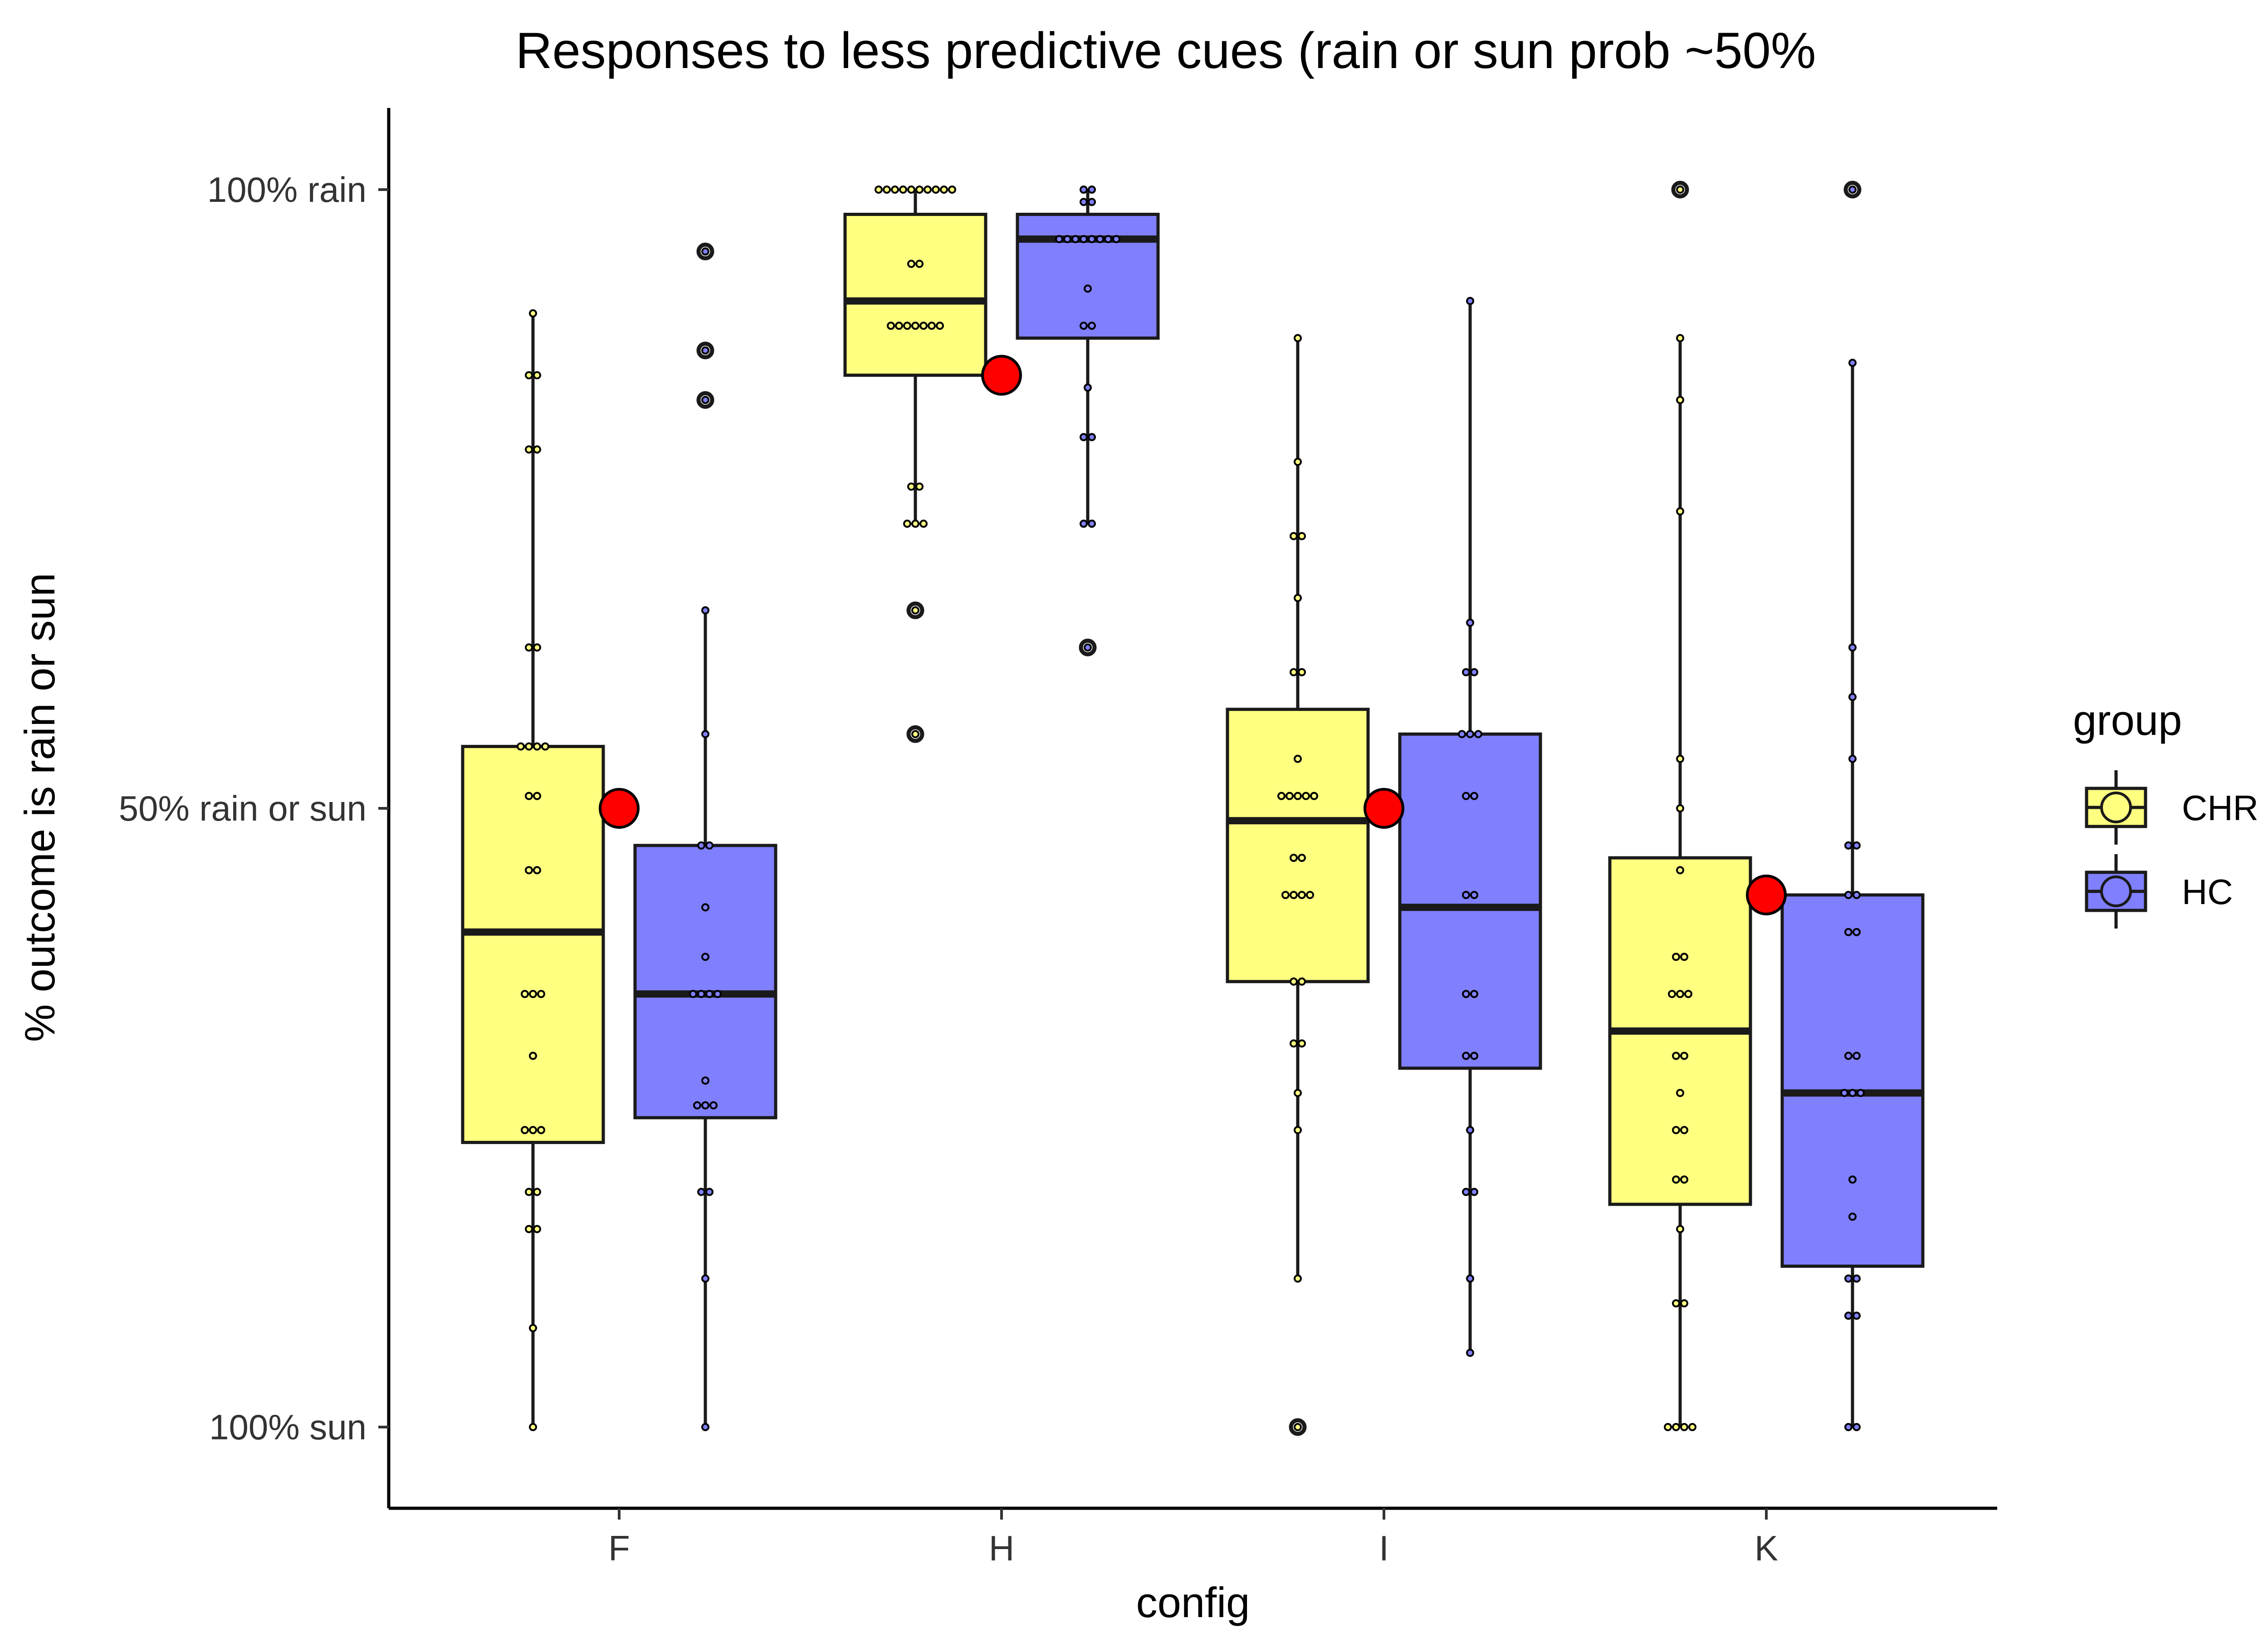 This screenshot has height=1633, width=2268. Describe the element at coordinates (1384, 1548) in the screenshot. I see `x-tick-label: I` at that location.